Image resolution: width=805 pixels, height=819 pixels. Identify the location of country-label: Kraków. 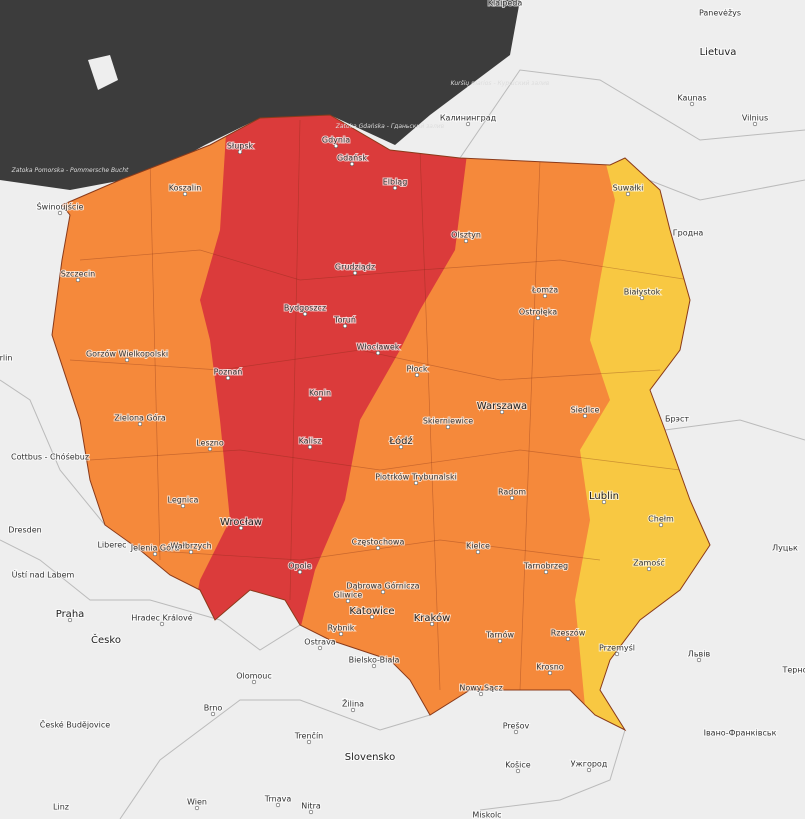
(432, 618).